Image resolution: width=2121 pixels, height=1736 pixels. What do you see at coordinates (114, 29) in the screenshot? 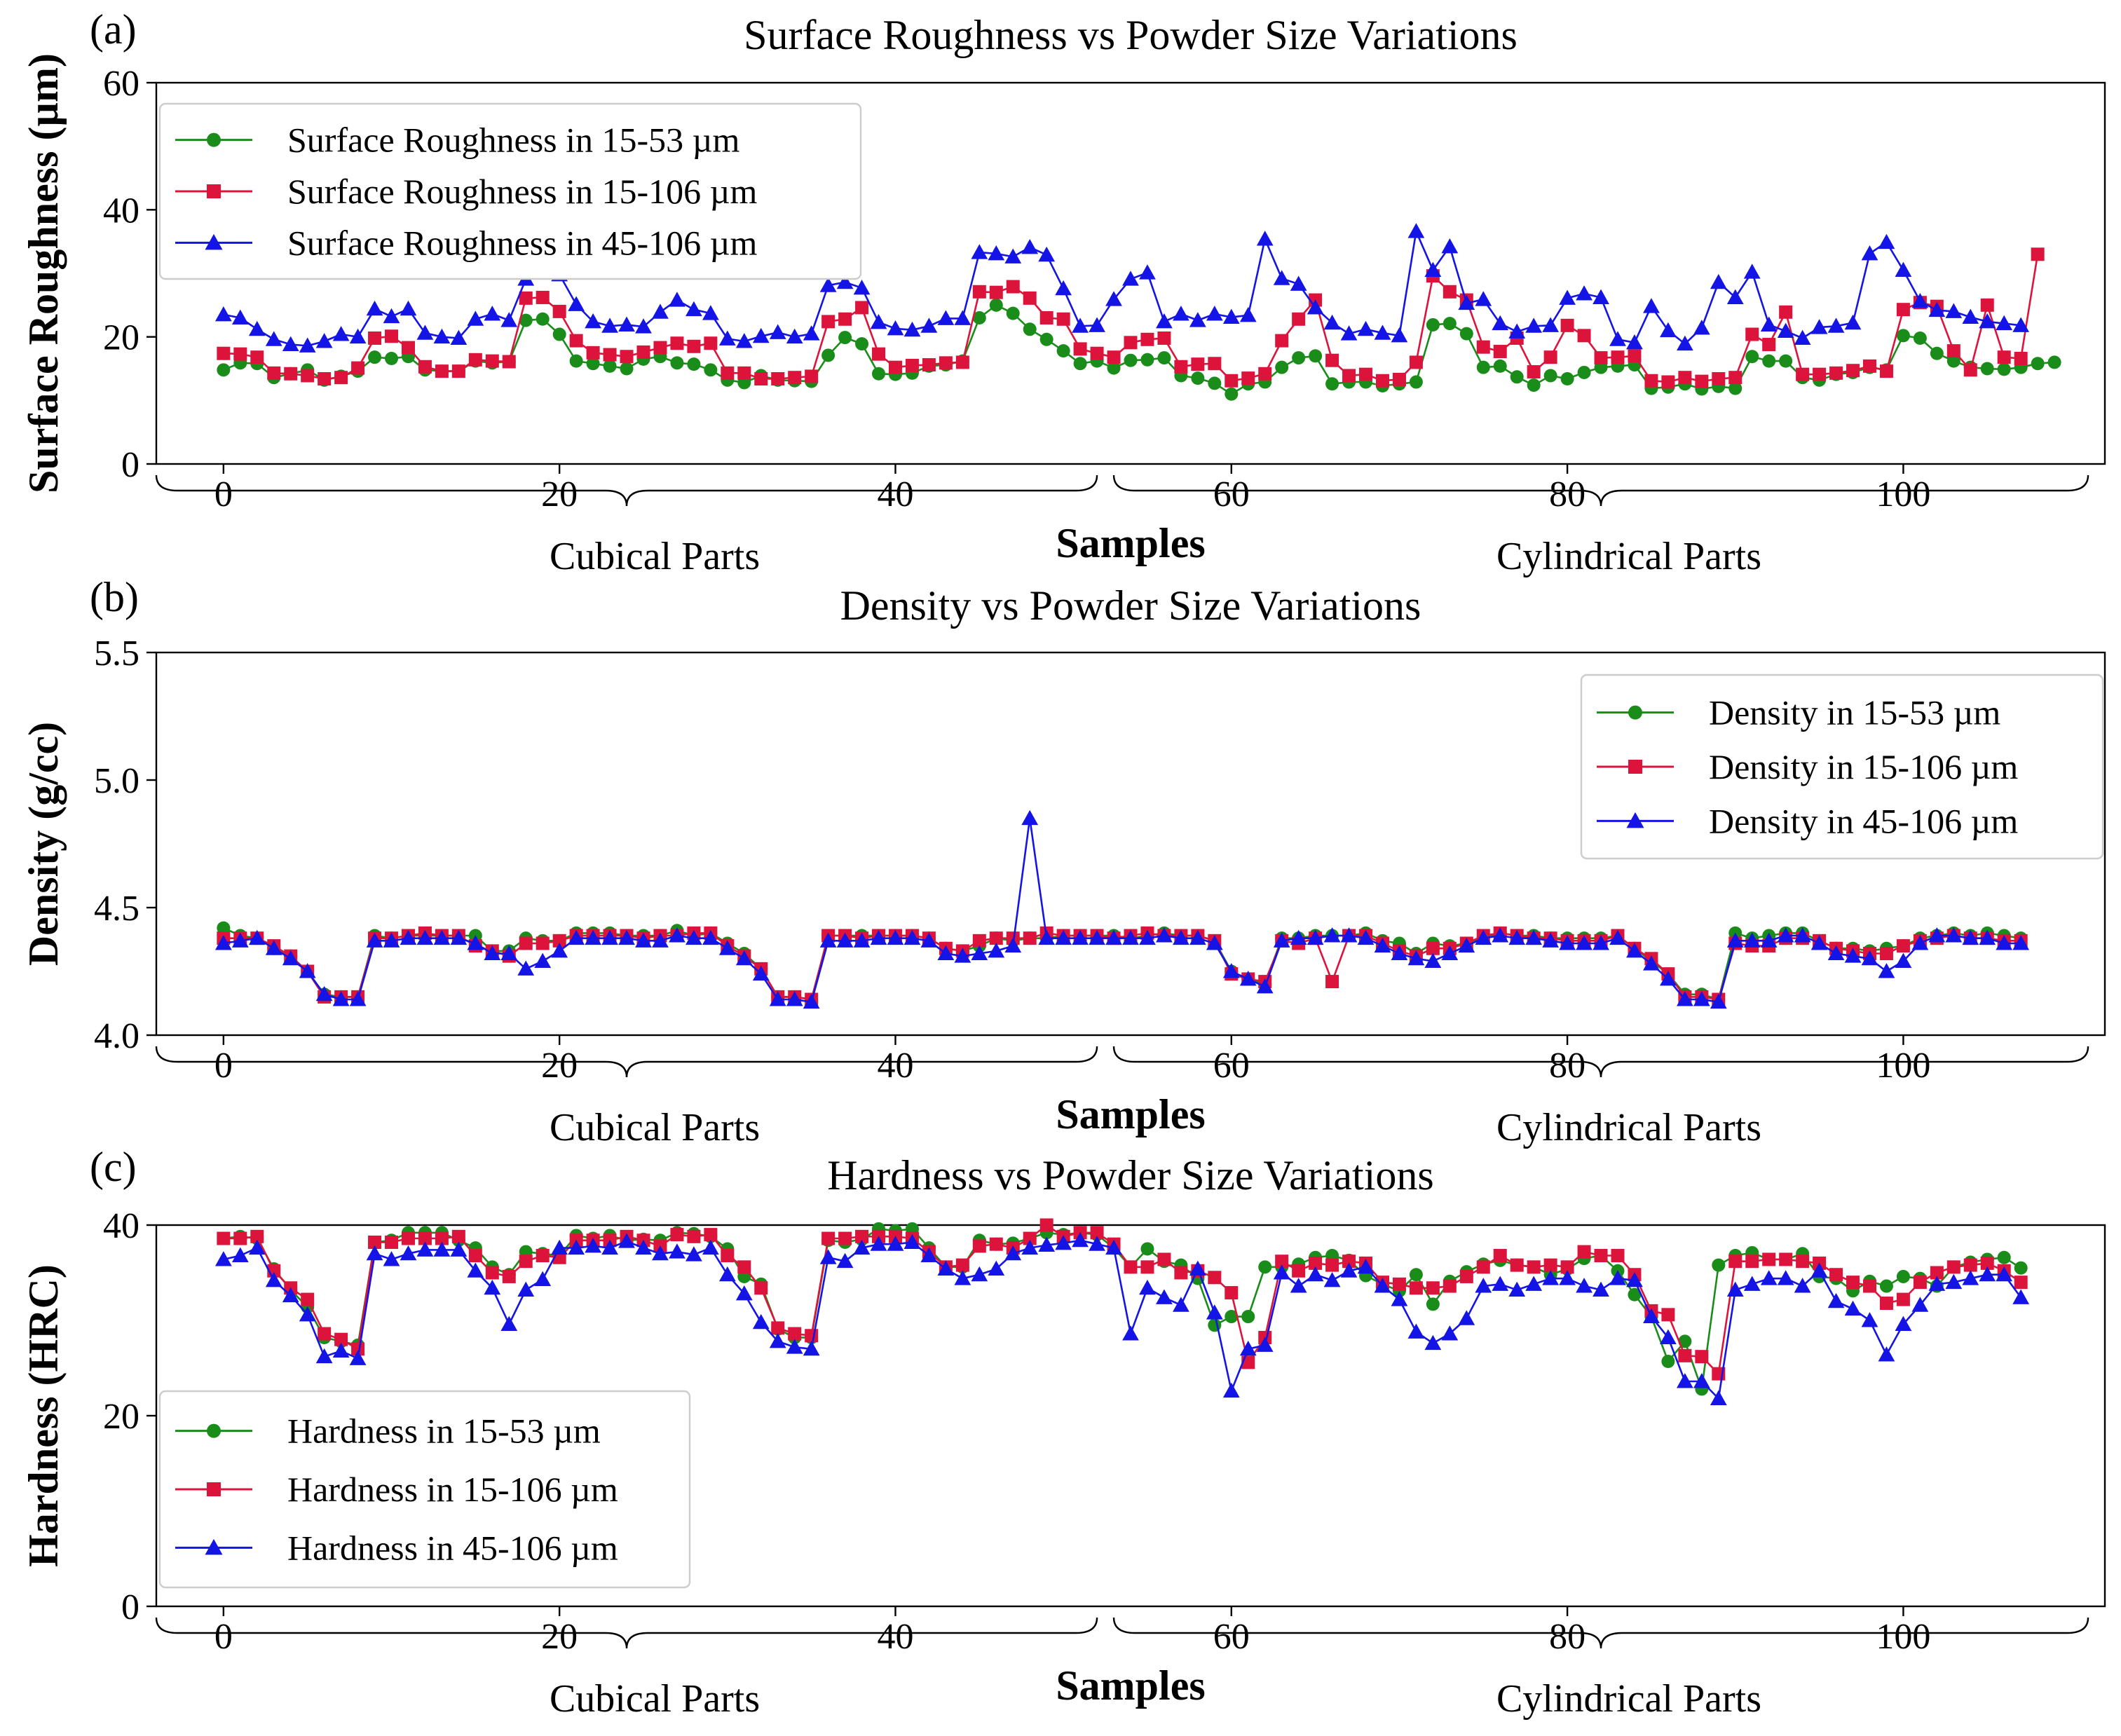
I see `panel-label: (a)` at bounding box center [114, 29].